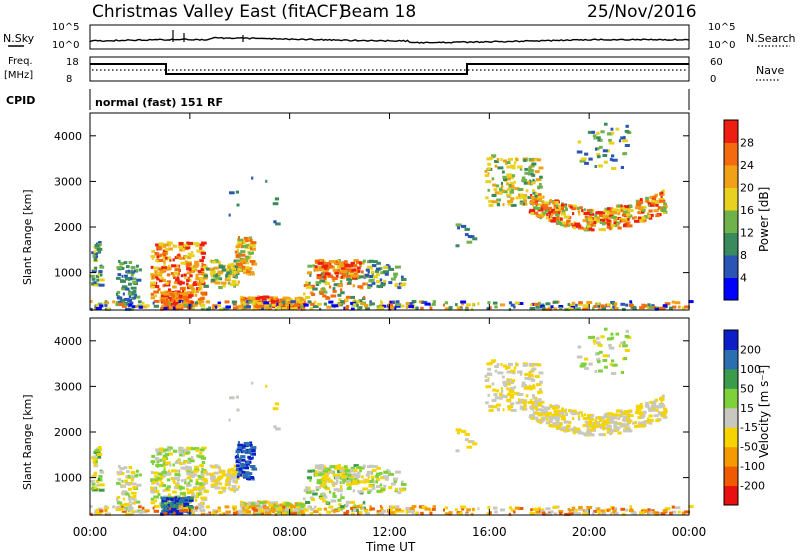 This screenshot has width=800, height=554. I want to click on colorbar-swatch, so click(731, 476).